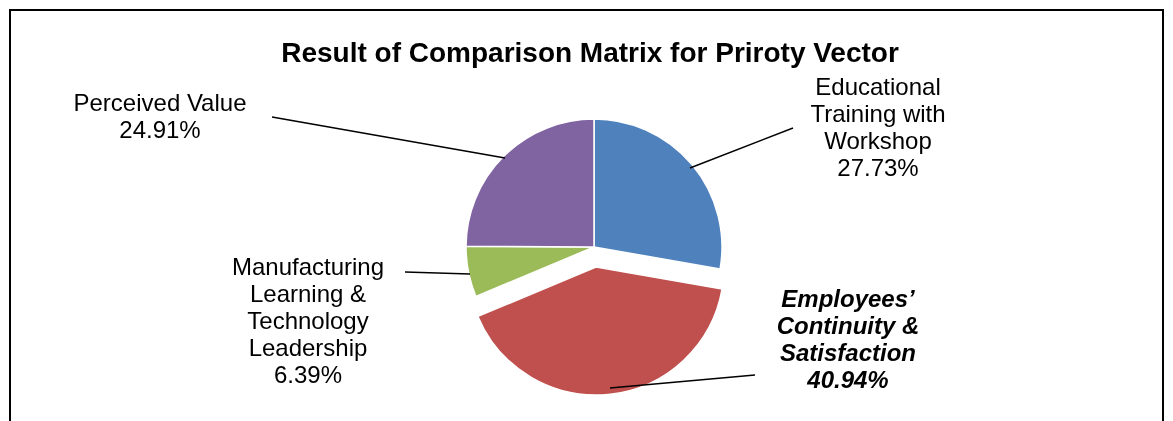 Image resolution: width=1173 pixels, height=421 pixels. I want to click on data-label: 24.91%, so click(160, 129).